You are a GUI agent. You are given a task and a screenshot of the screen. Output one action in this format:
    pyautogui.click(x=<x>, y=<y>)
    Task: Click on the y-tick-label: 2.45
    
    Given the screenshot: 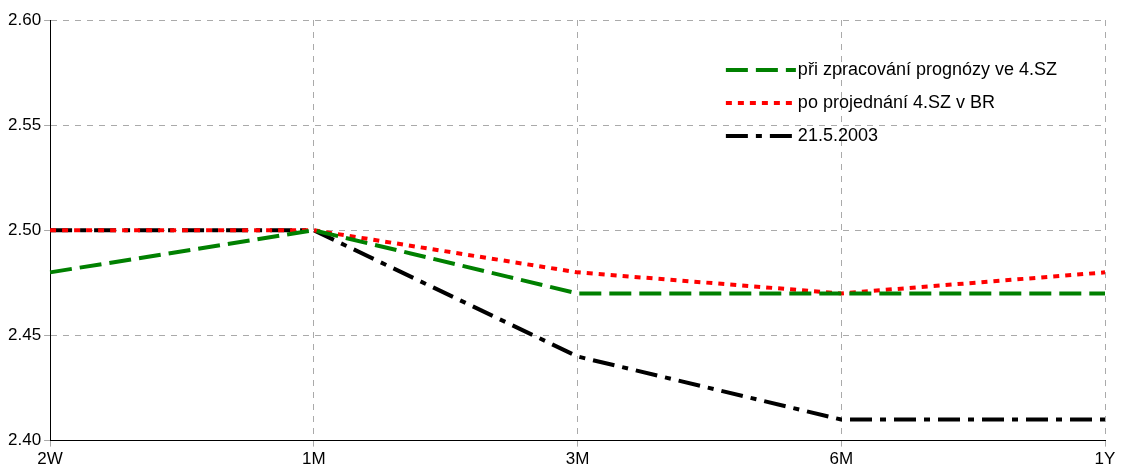 What is the action you would take?
    pyautogui.click(x=24, y=335)
    